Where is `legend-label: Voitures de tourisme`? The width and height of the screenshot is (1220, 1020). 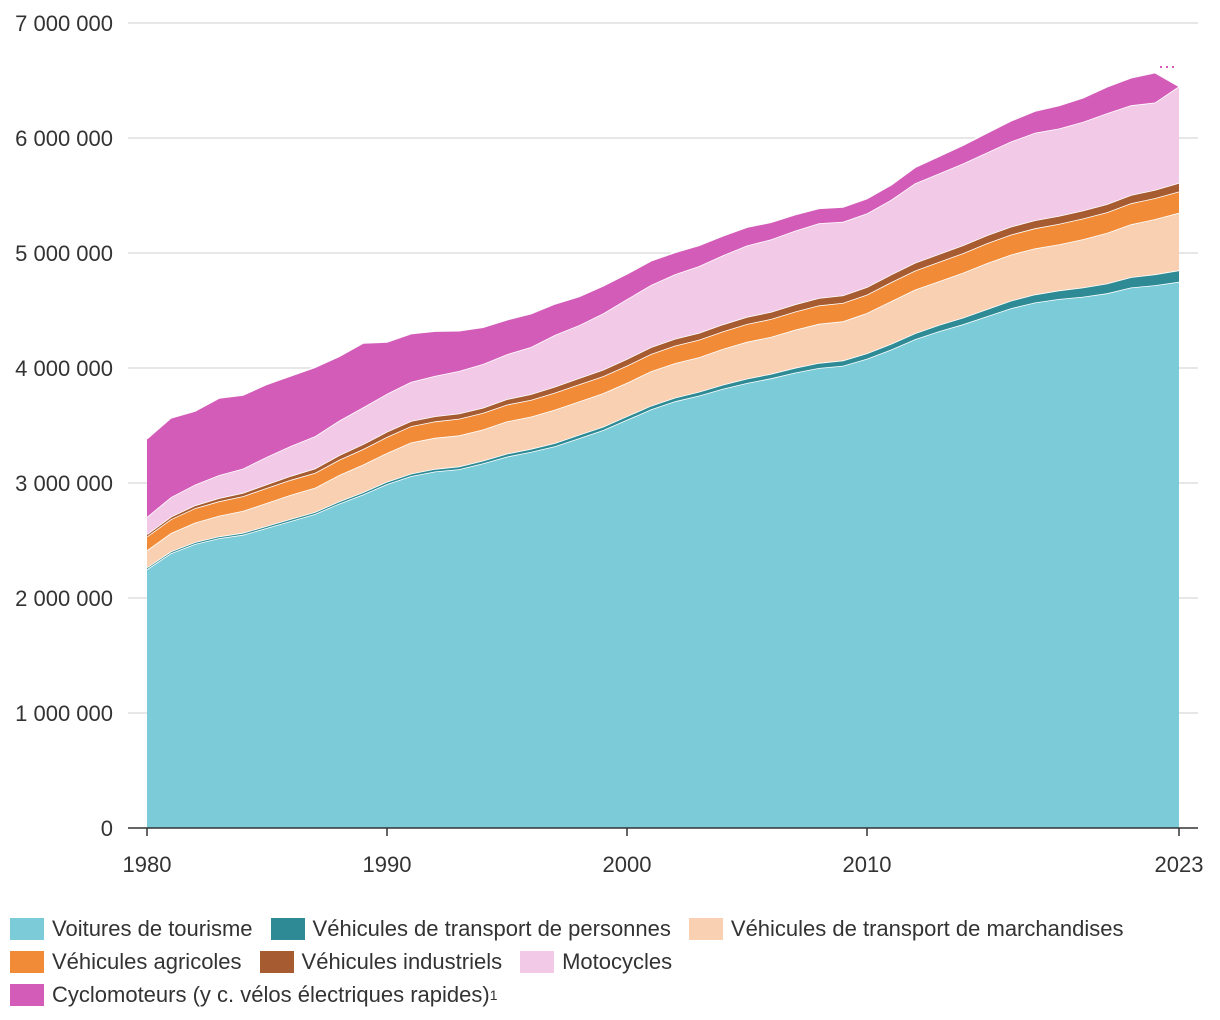 legend-label: Voitures de tourisme is located at coordinates (152, 928).